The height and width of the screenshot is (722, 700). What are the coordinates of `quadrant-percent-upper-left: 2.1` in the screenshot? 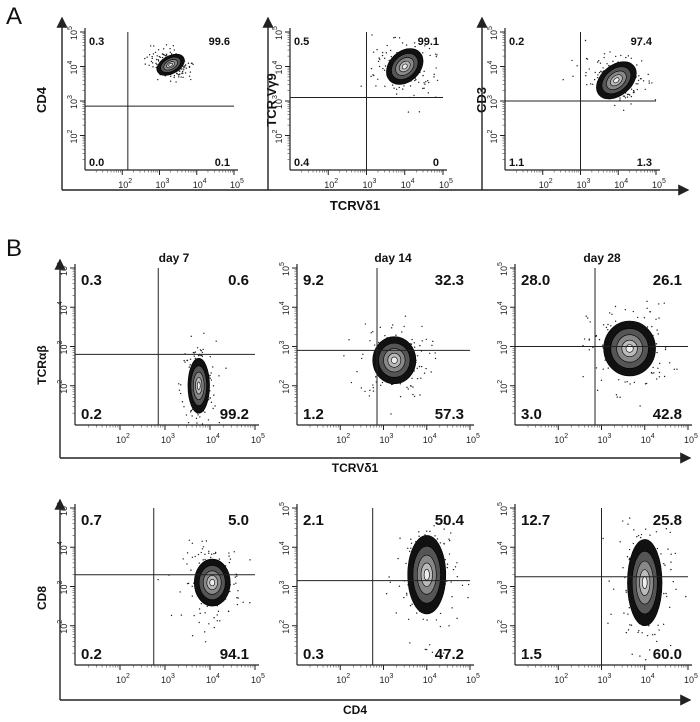 It's located at (313, 520).